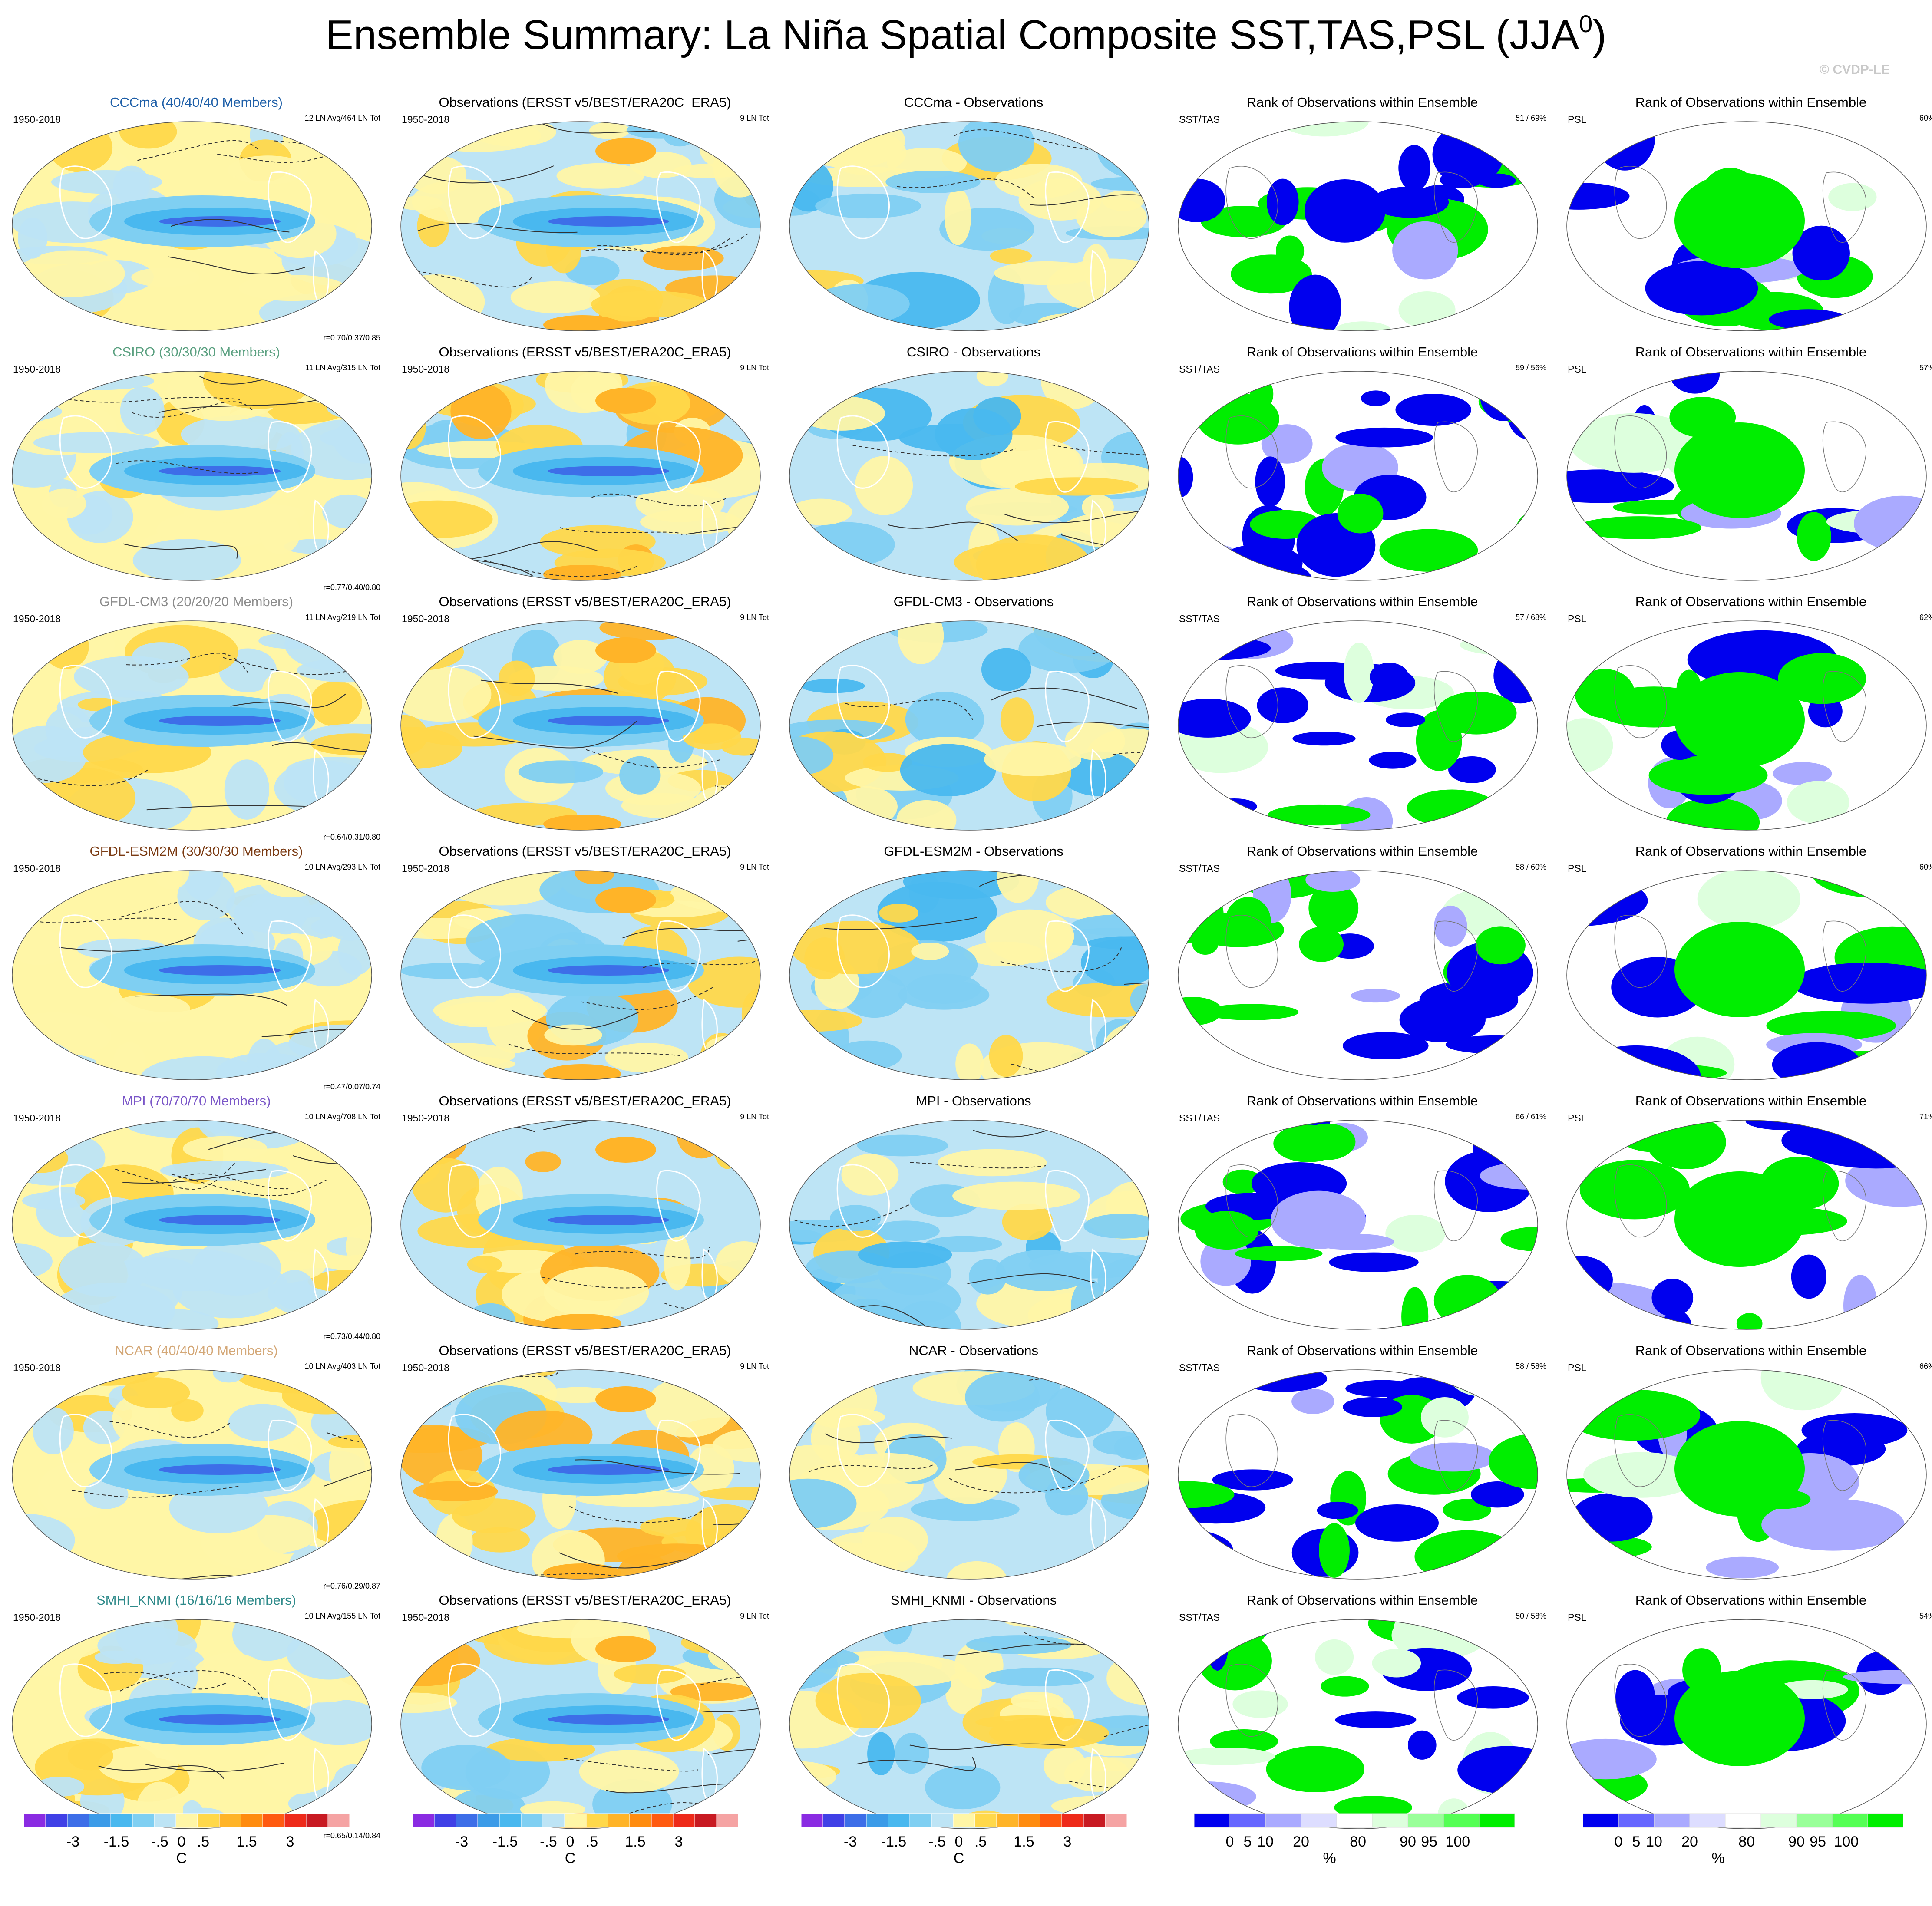  Describe the element at coordinates (1586, 23) in the screenshot. I see `title-superscript: 0` at that location.